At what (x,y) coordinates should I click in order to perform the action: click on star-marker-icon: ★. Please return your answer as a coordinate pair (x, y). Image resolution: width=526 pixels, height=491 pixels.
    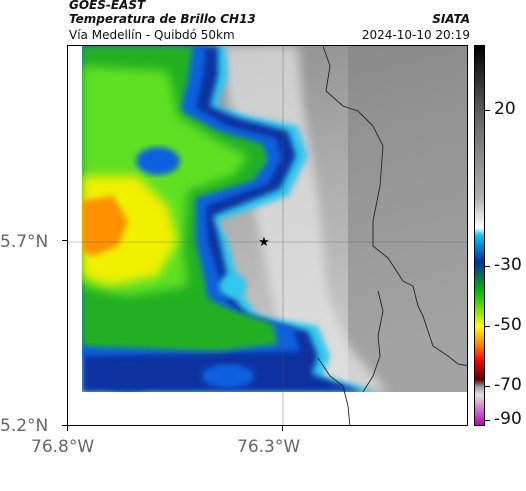
    Looking at the image, I should click on (264, 242).